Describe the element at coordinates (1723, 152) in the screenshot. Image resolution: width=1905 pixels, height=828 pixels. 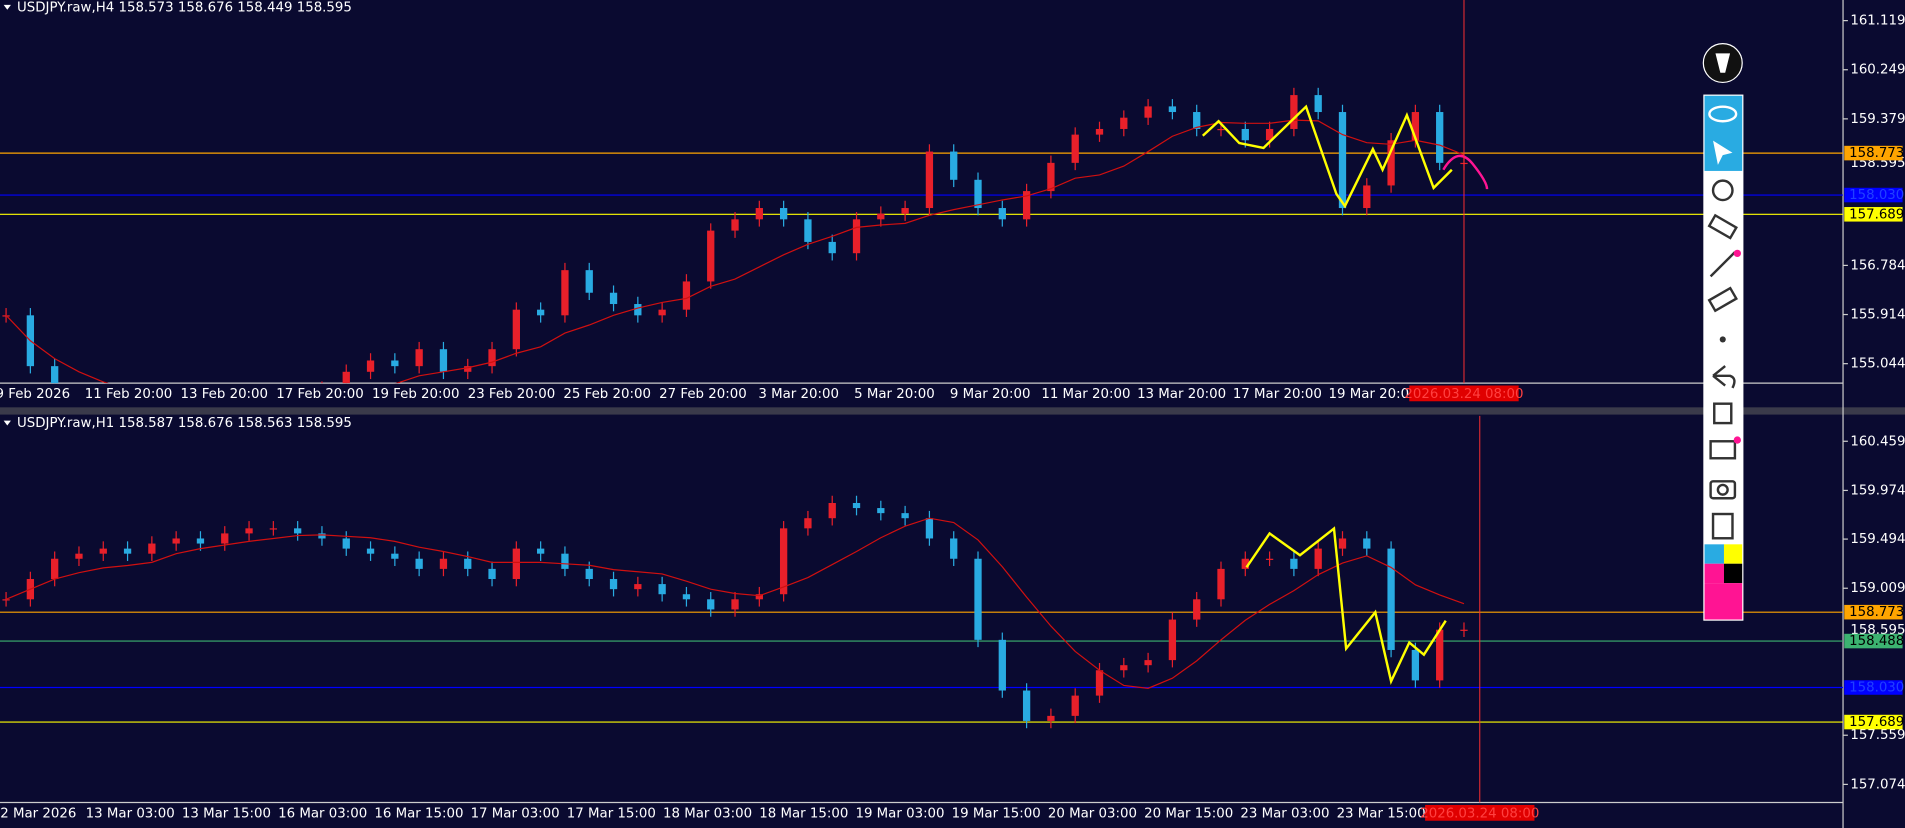
I see `cursor-tool` at that location.